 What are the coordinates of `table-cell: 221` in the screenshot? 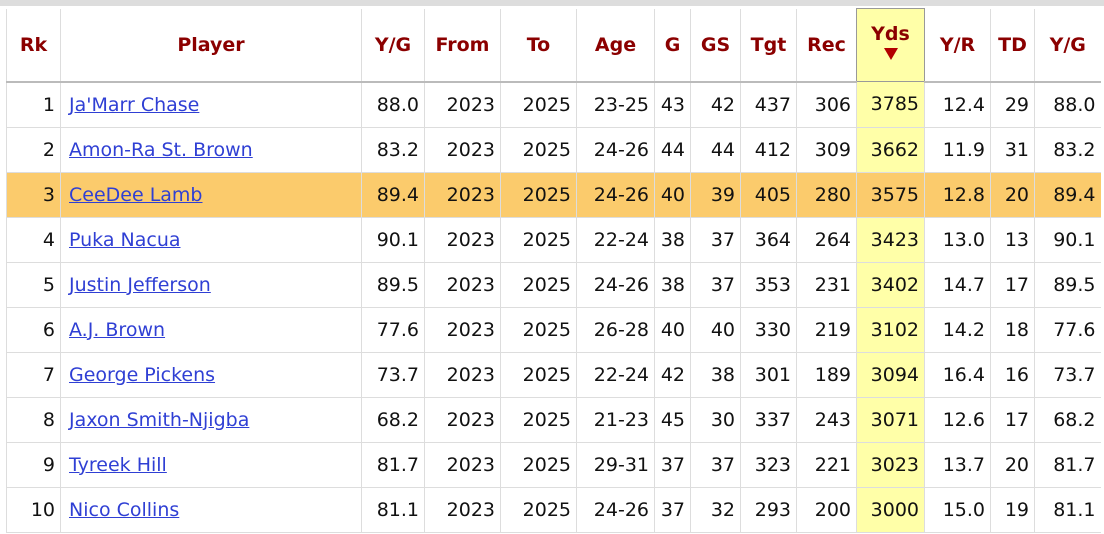 It's located at (826, 465).